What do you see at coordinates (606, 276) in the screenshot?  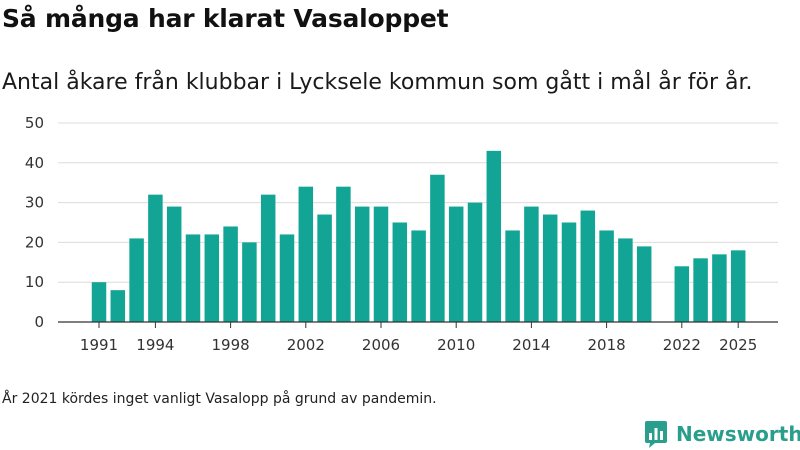 I see `bar-2018` at bounding box center [606, 276].